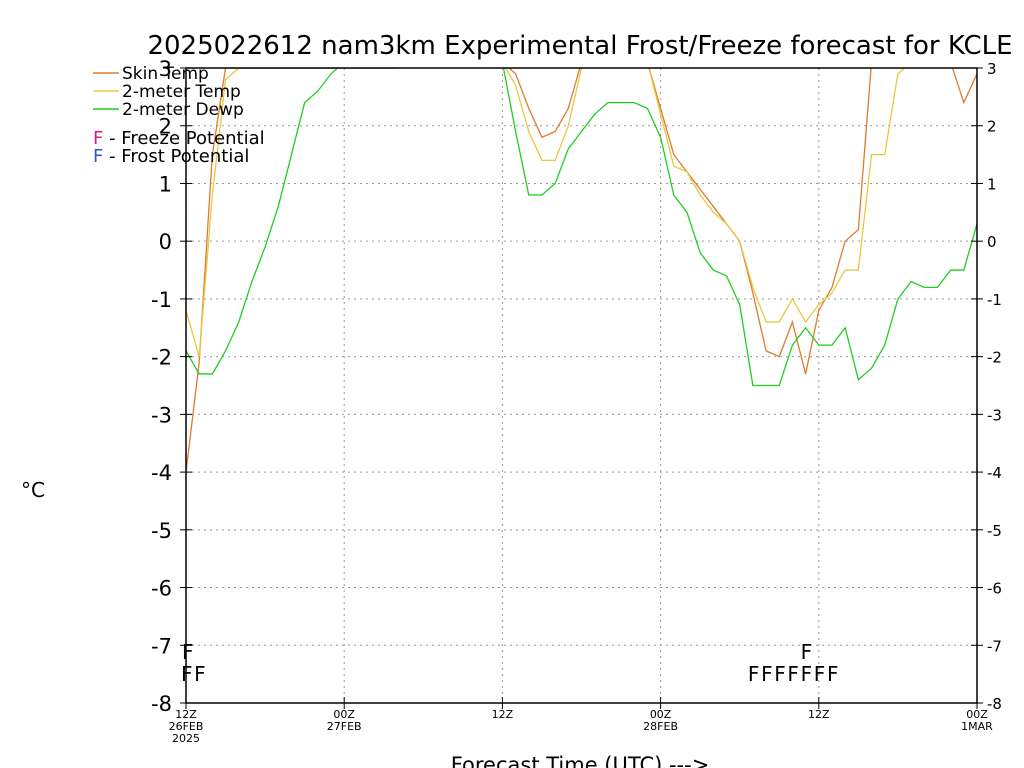  Describe the element at coordinates (161, 531) in the screenshot. I see `y-tick-label: -5` at that location.